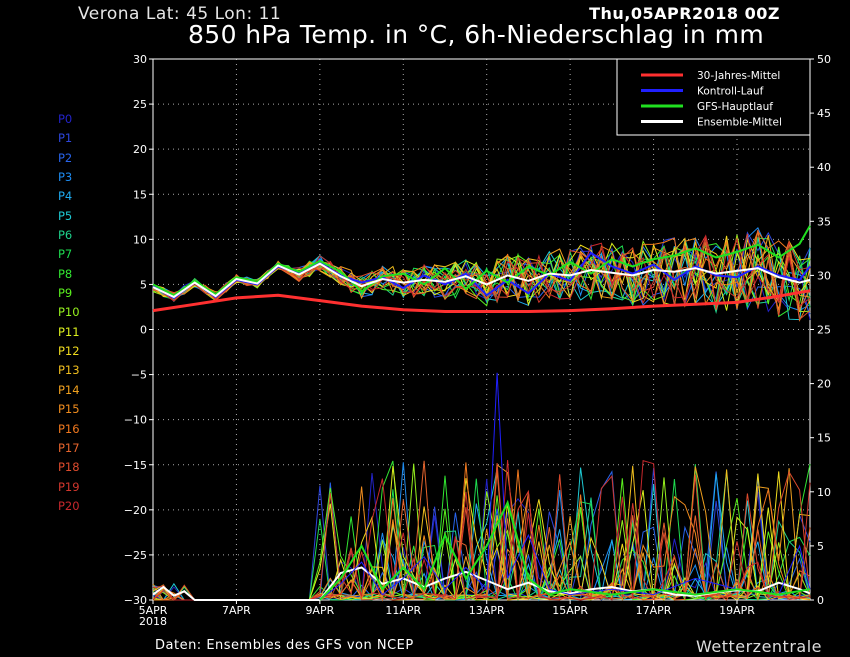  Describe the element at coordinates (738, 76) in the screenshot. I see `legend-label: 30-Jahres-Mittel` at that location.